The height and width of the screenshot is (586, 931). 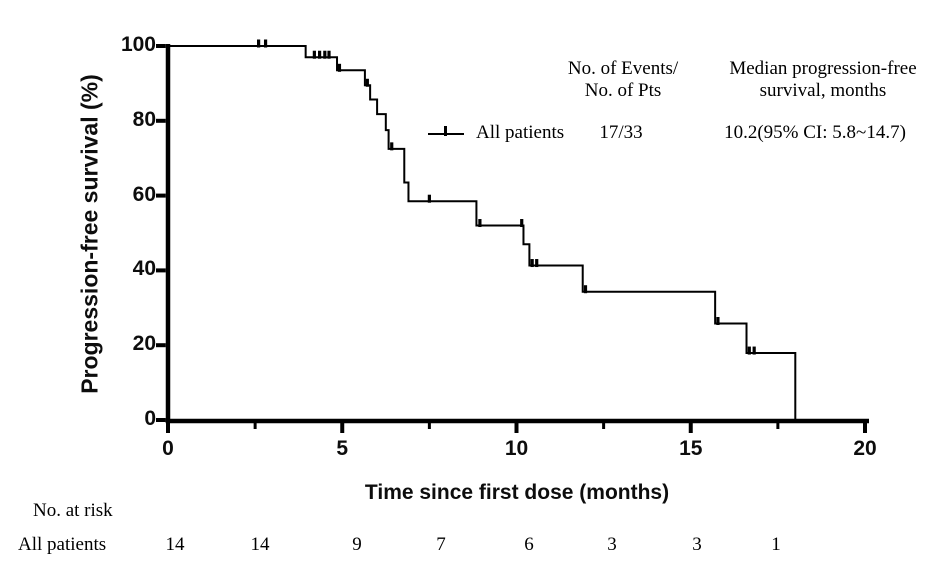 What do you see at coordinates (357, 544) in the screenshot?
I see `at-risk-value: 9` at bounding box center [357, 544].